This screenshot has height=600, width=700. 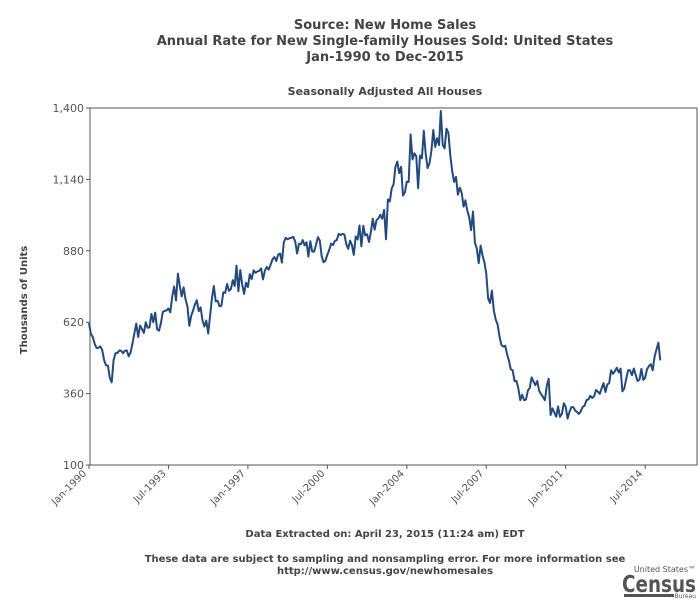 What do you see at coordinates (659, 585) in the screenshot?
I see `svg-text: Census` at bounding box center [659, 585].